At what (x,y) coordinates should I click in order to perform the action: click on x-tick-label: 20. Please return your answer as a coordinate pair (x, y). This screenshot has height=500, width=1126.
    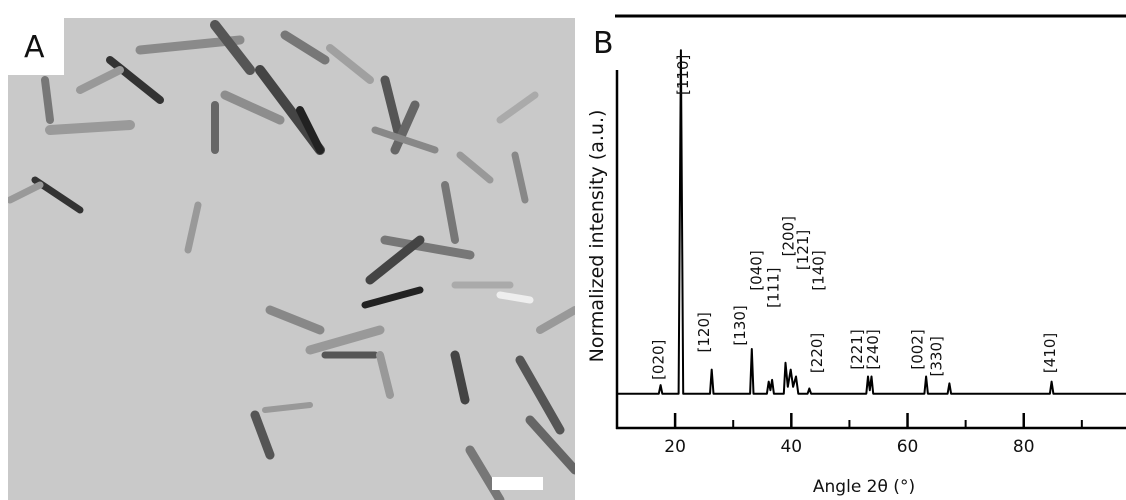
    Looking at the image, I should click on (675, 447).